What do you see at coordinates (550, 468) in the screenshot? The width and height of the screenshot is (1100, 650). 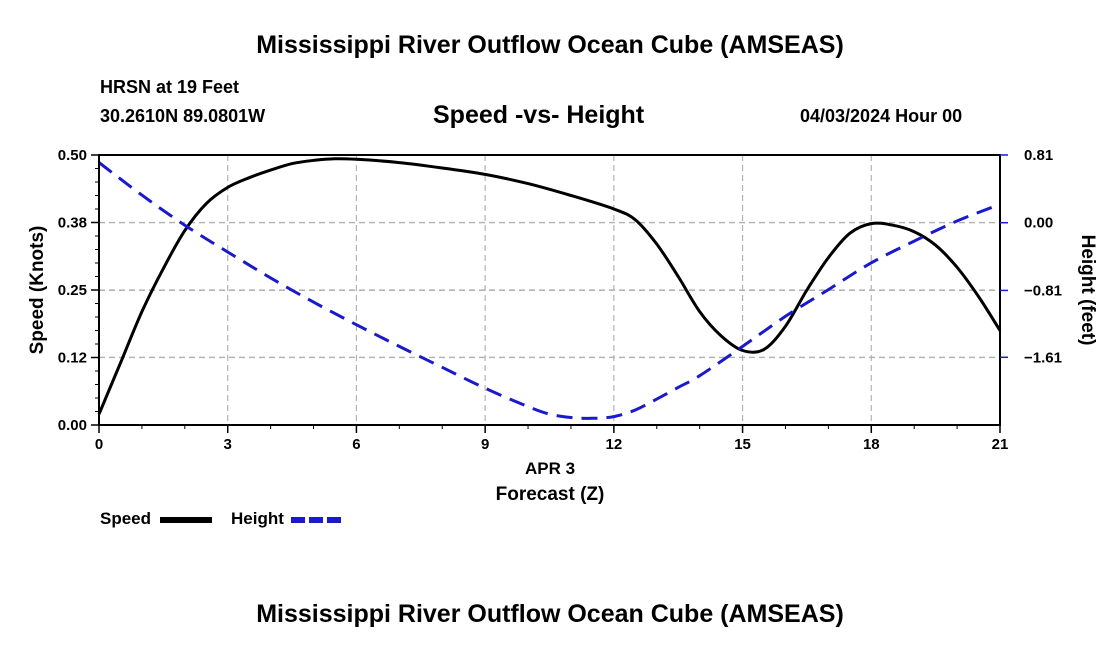 I see `x-axis-date-label: APR 3` at bounding box center [550, 468].